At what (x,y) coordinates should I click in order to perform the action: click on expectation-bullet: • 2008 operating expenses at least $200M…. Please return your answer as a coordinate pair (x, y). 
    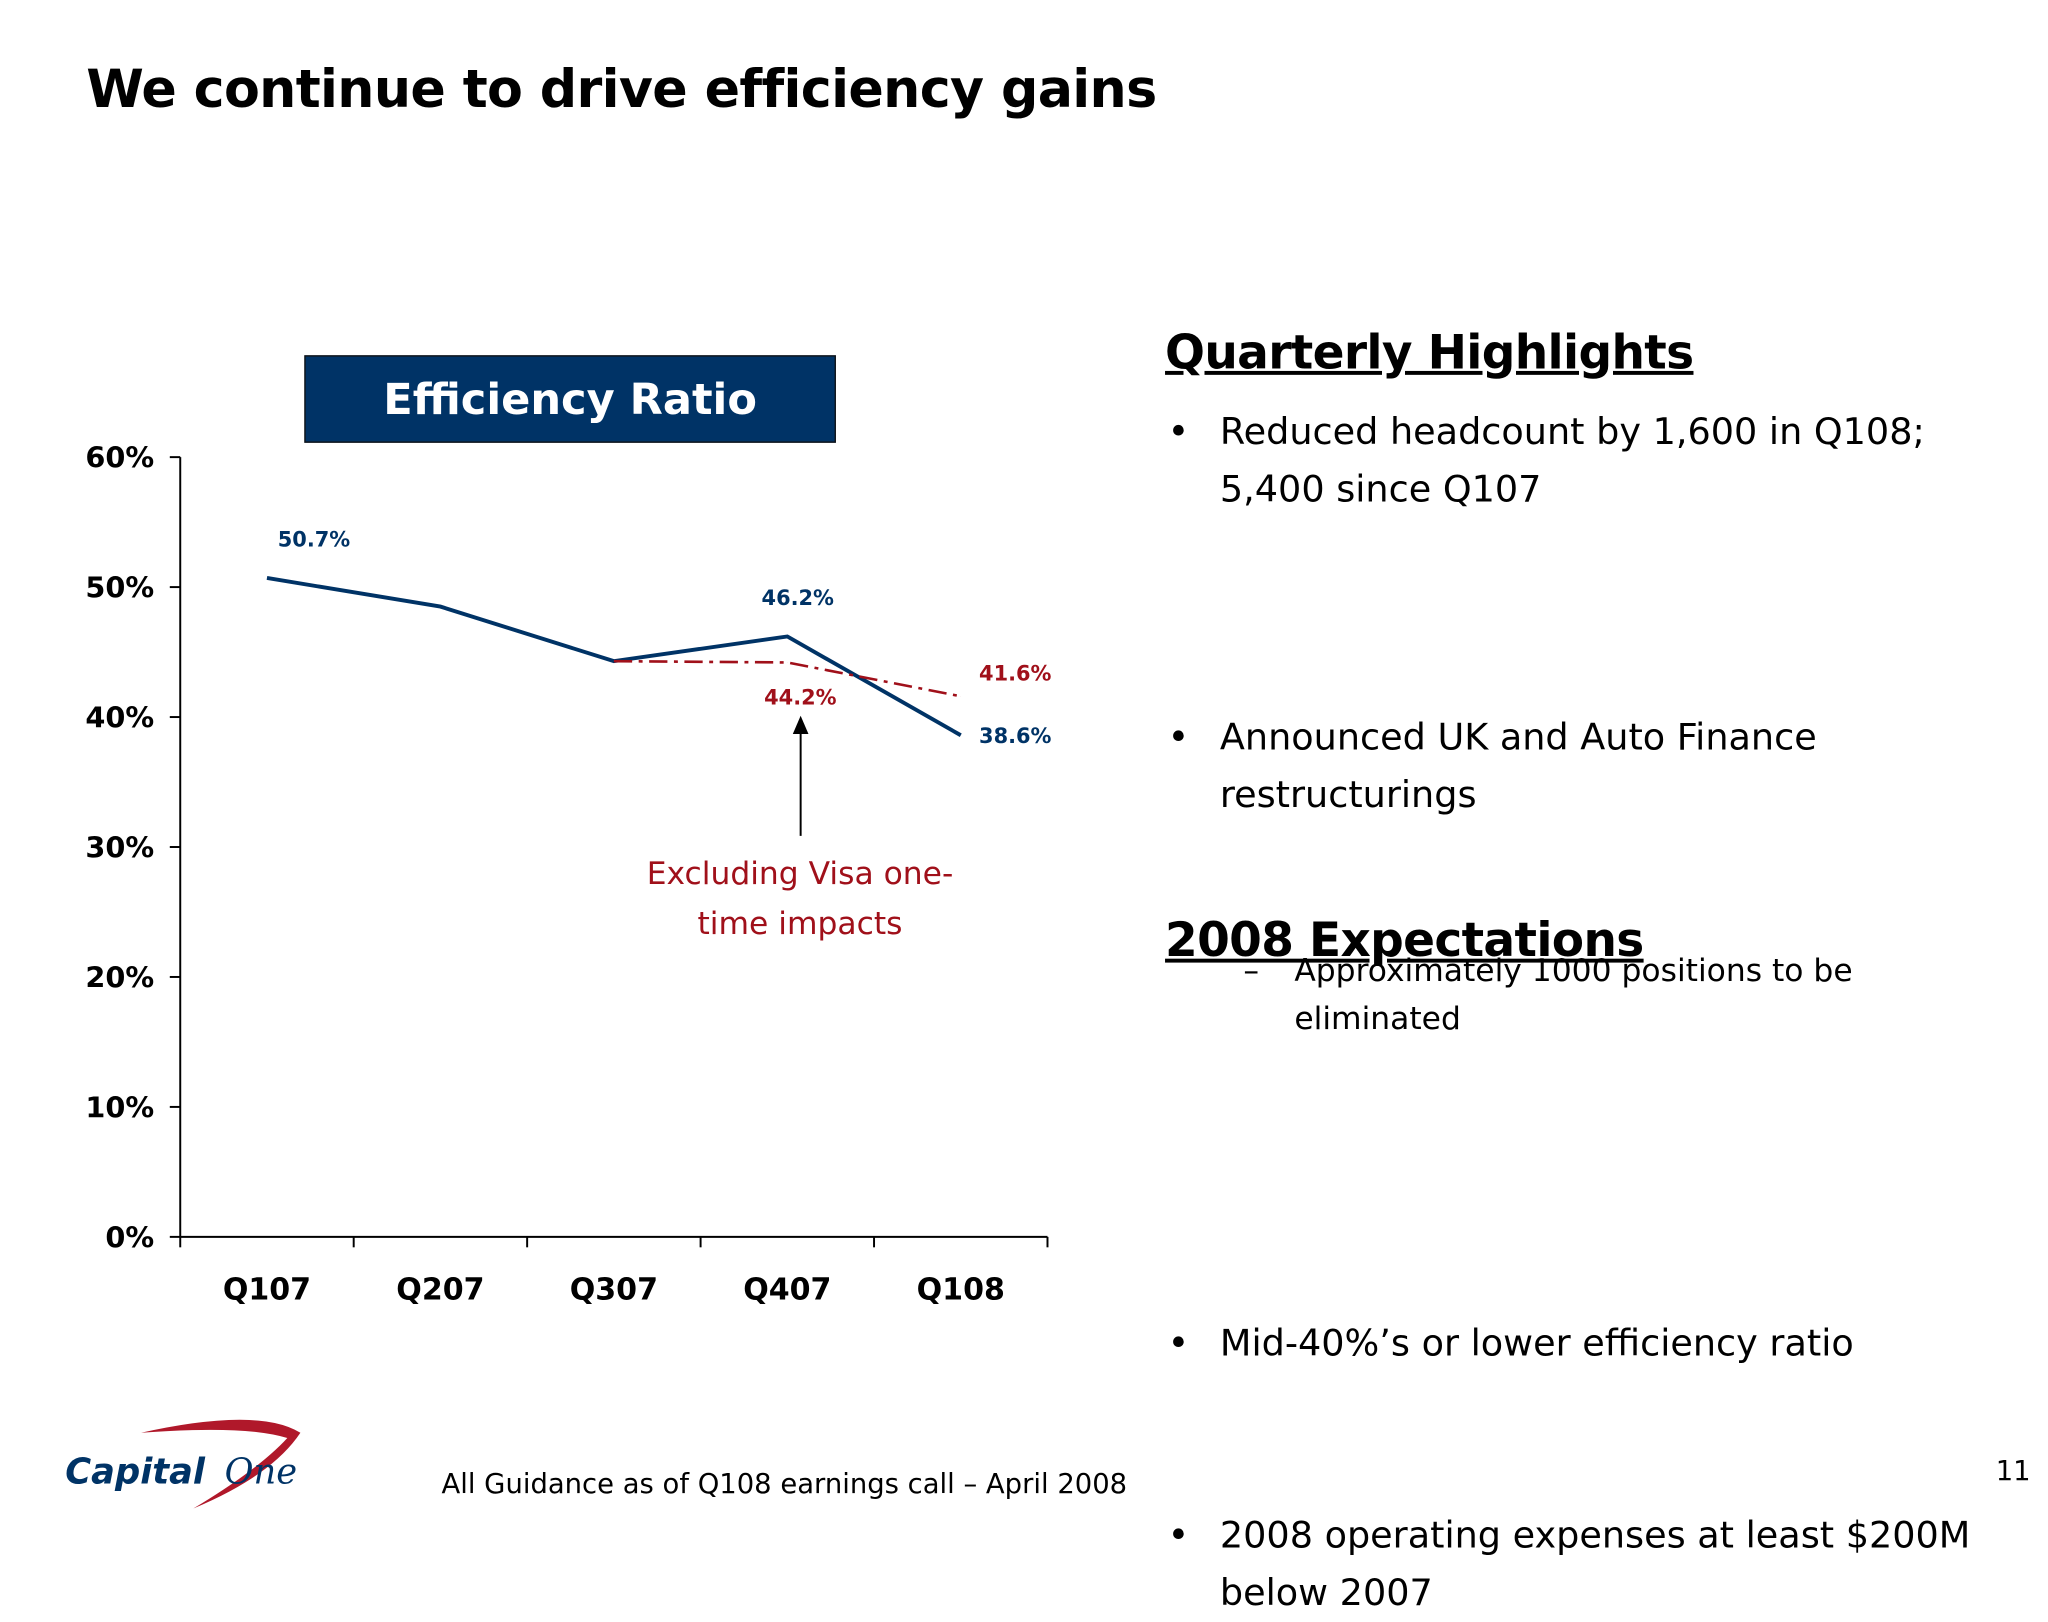
    Looking at the image, I should click on (1573, 1564).